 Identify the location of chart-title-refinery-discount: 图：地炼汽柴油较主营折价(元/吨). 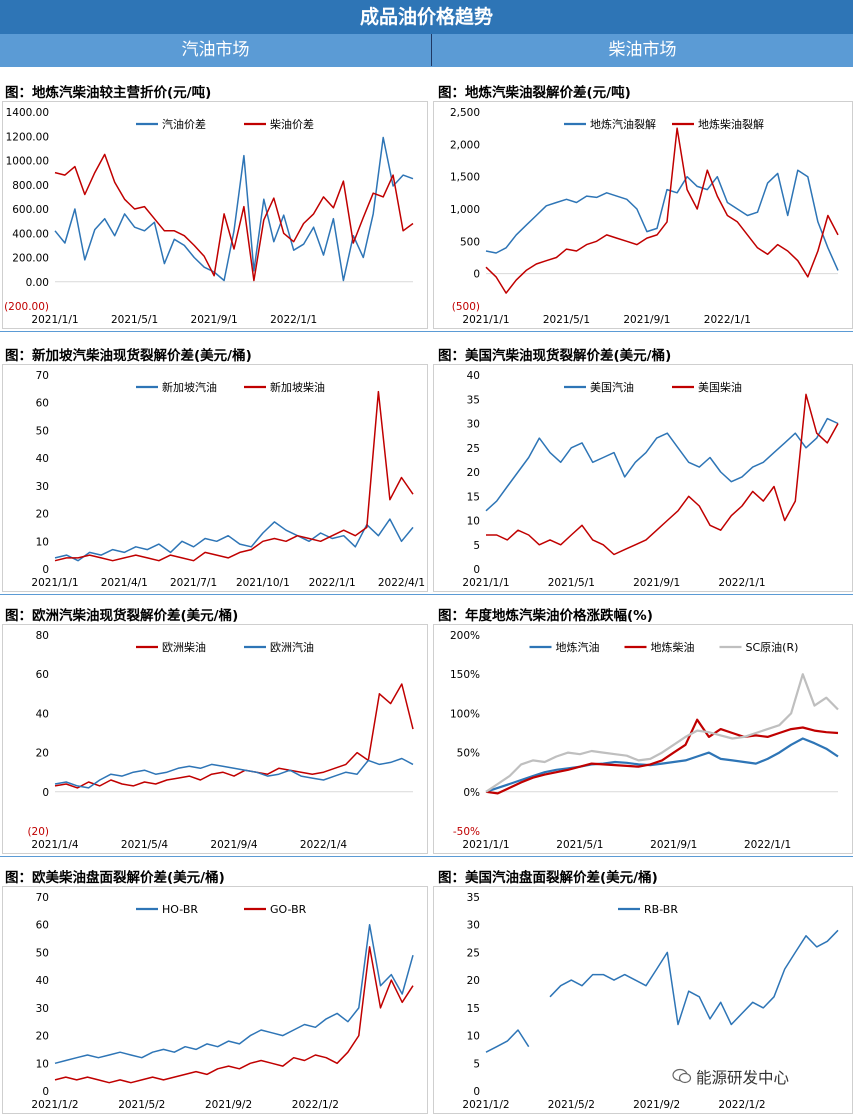
(108, 93).